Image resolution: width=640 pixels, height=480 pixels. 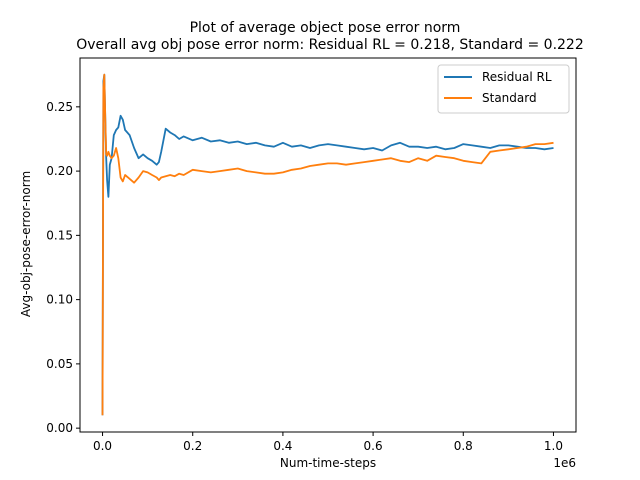 What do you see at coordinates (517, 77) in the screenshot?
I see `legend-label-residual-rl: Residual RL` at bounding box center [517, 77].